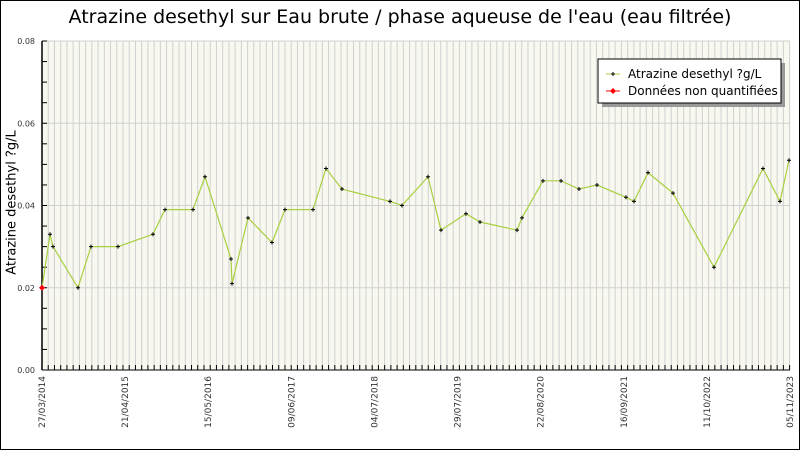 Image resolution: width=800 pixels, height=450 pixels. What do you see at coordinates (695, 74) in the screenshot?
I see `legend-label-measured: Atrazine desethyl ?g/L` at bounding box center [695, 74].